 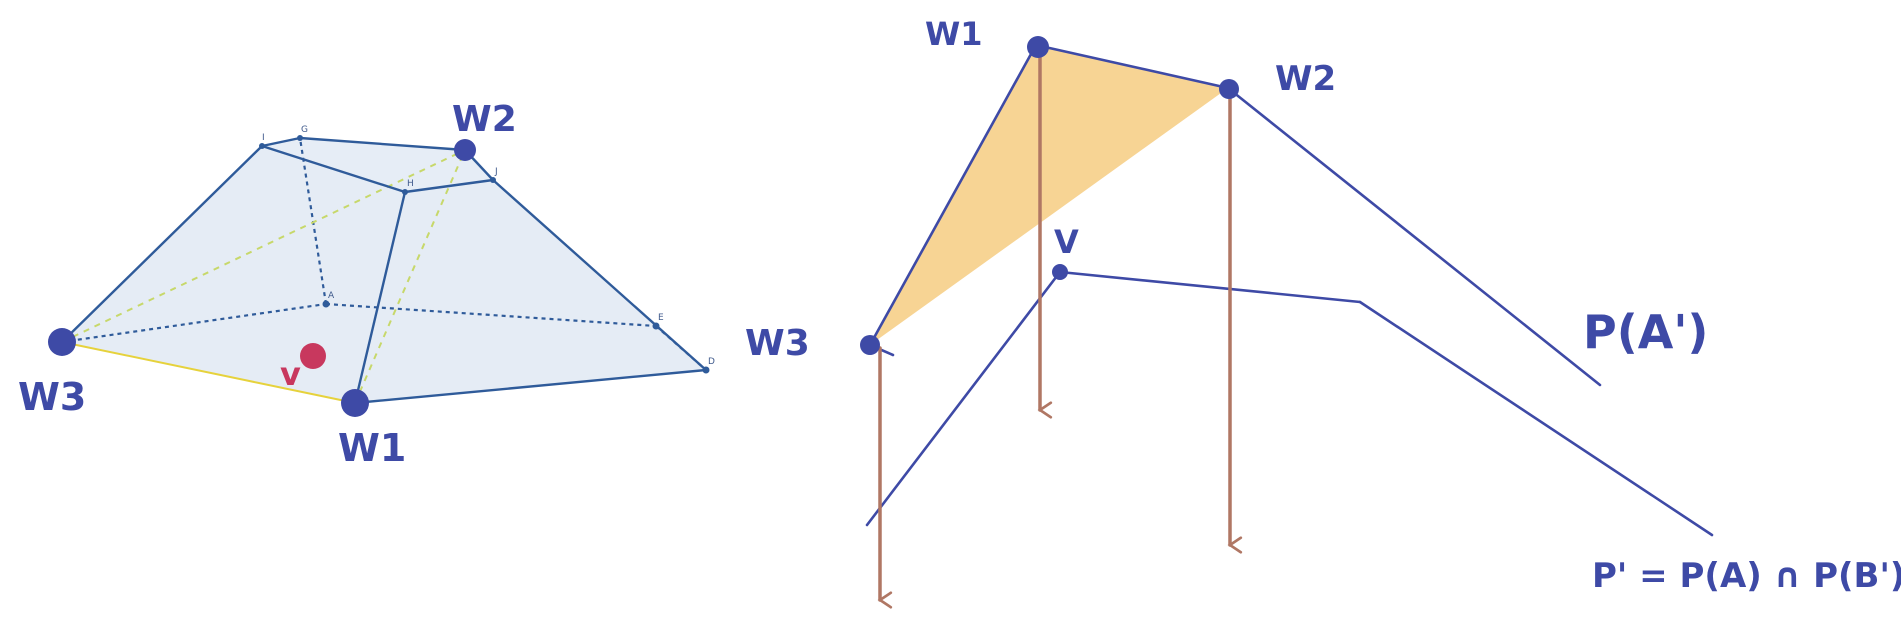 What do you see at coordinates (326, 304) in the screenshot?
I see `vertex-a` at bounding box center [326, 304].